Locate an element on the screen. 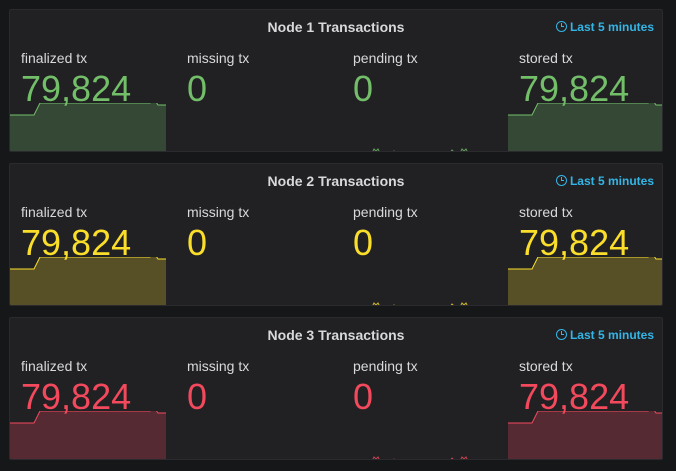 Image resolution: width=676 pixels, height=471 pixels. panel-title: Node 1 Transactions is located at coordinates (336, 27).